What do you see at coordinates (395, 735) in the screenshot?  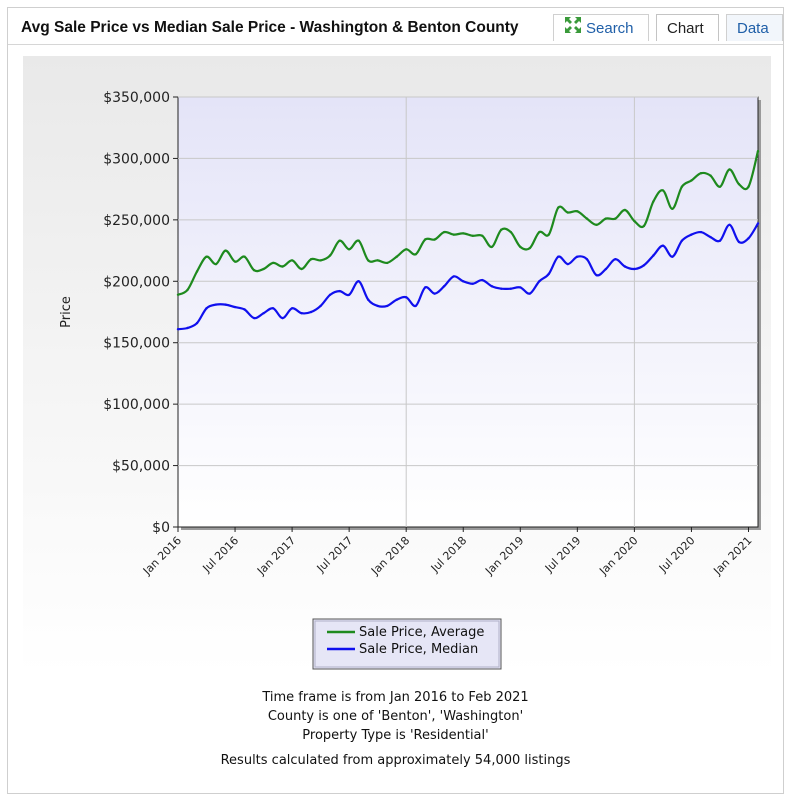 I see `footer-property-type: Property Type is 'Residential'` at bounding box center [395, 735].